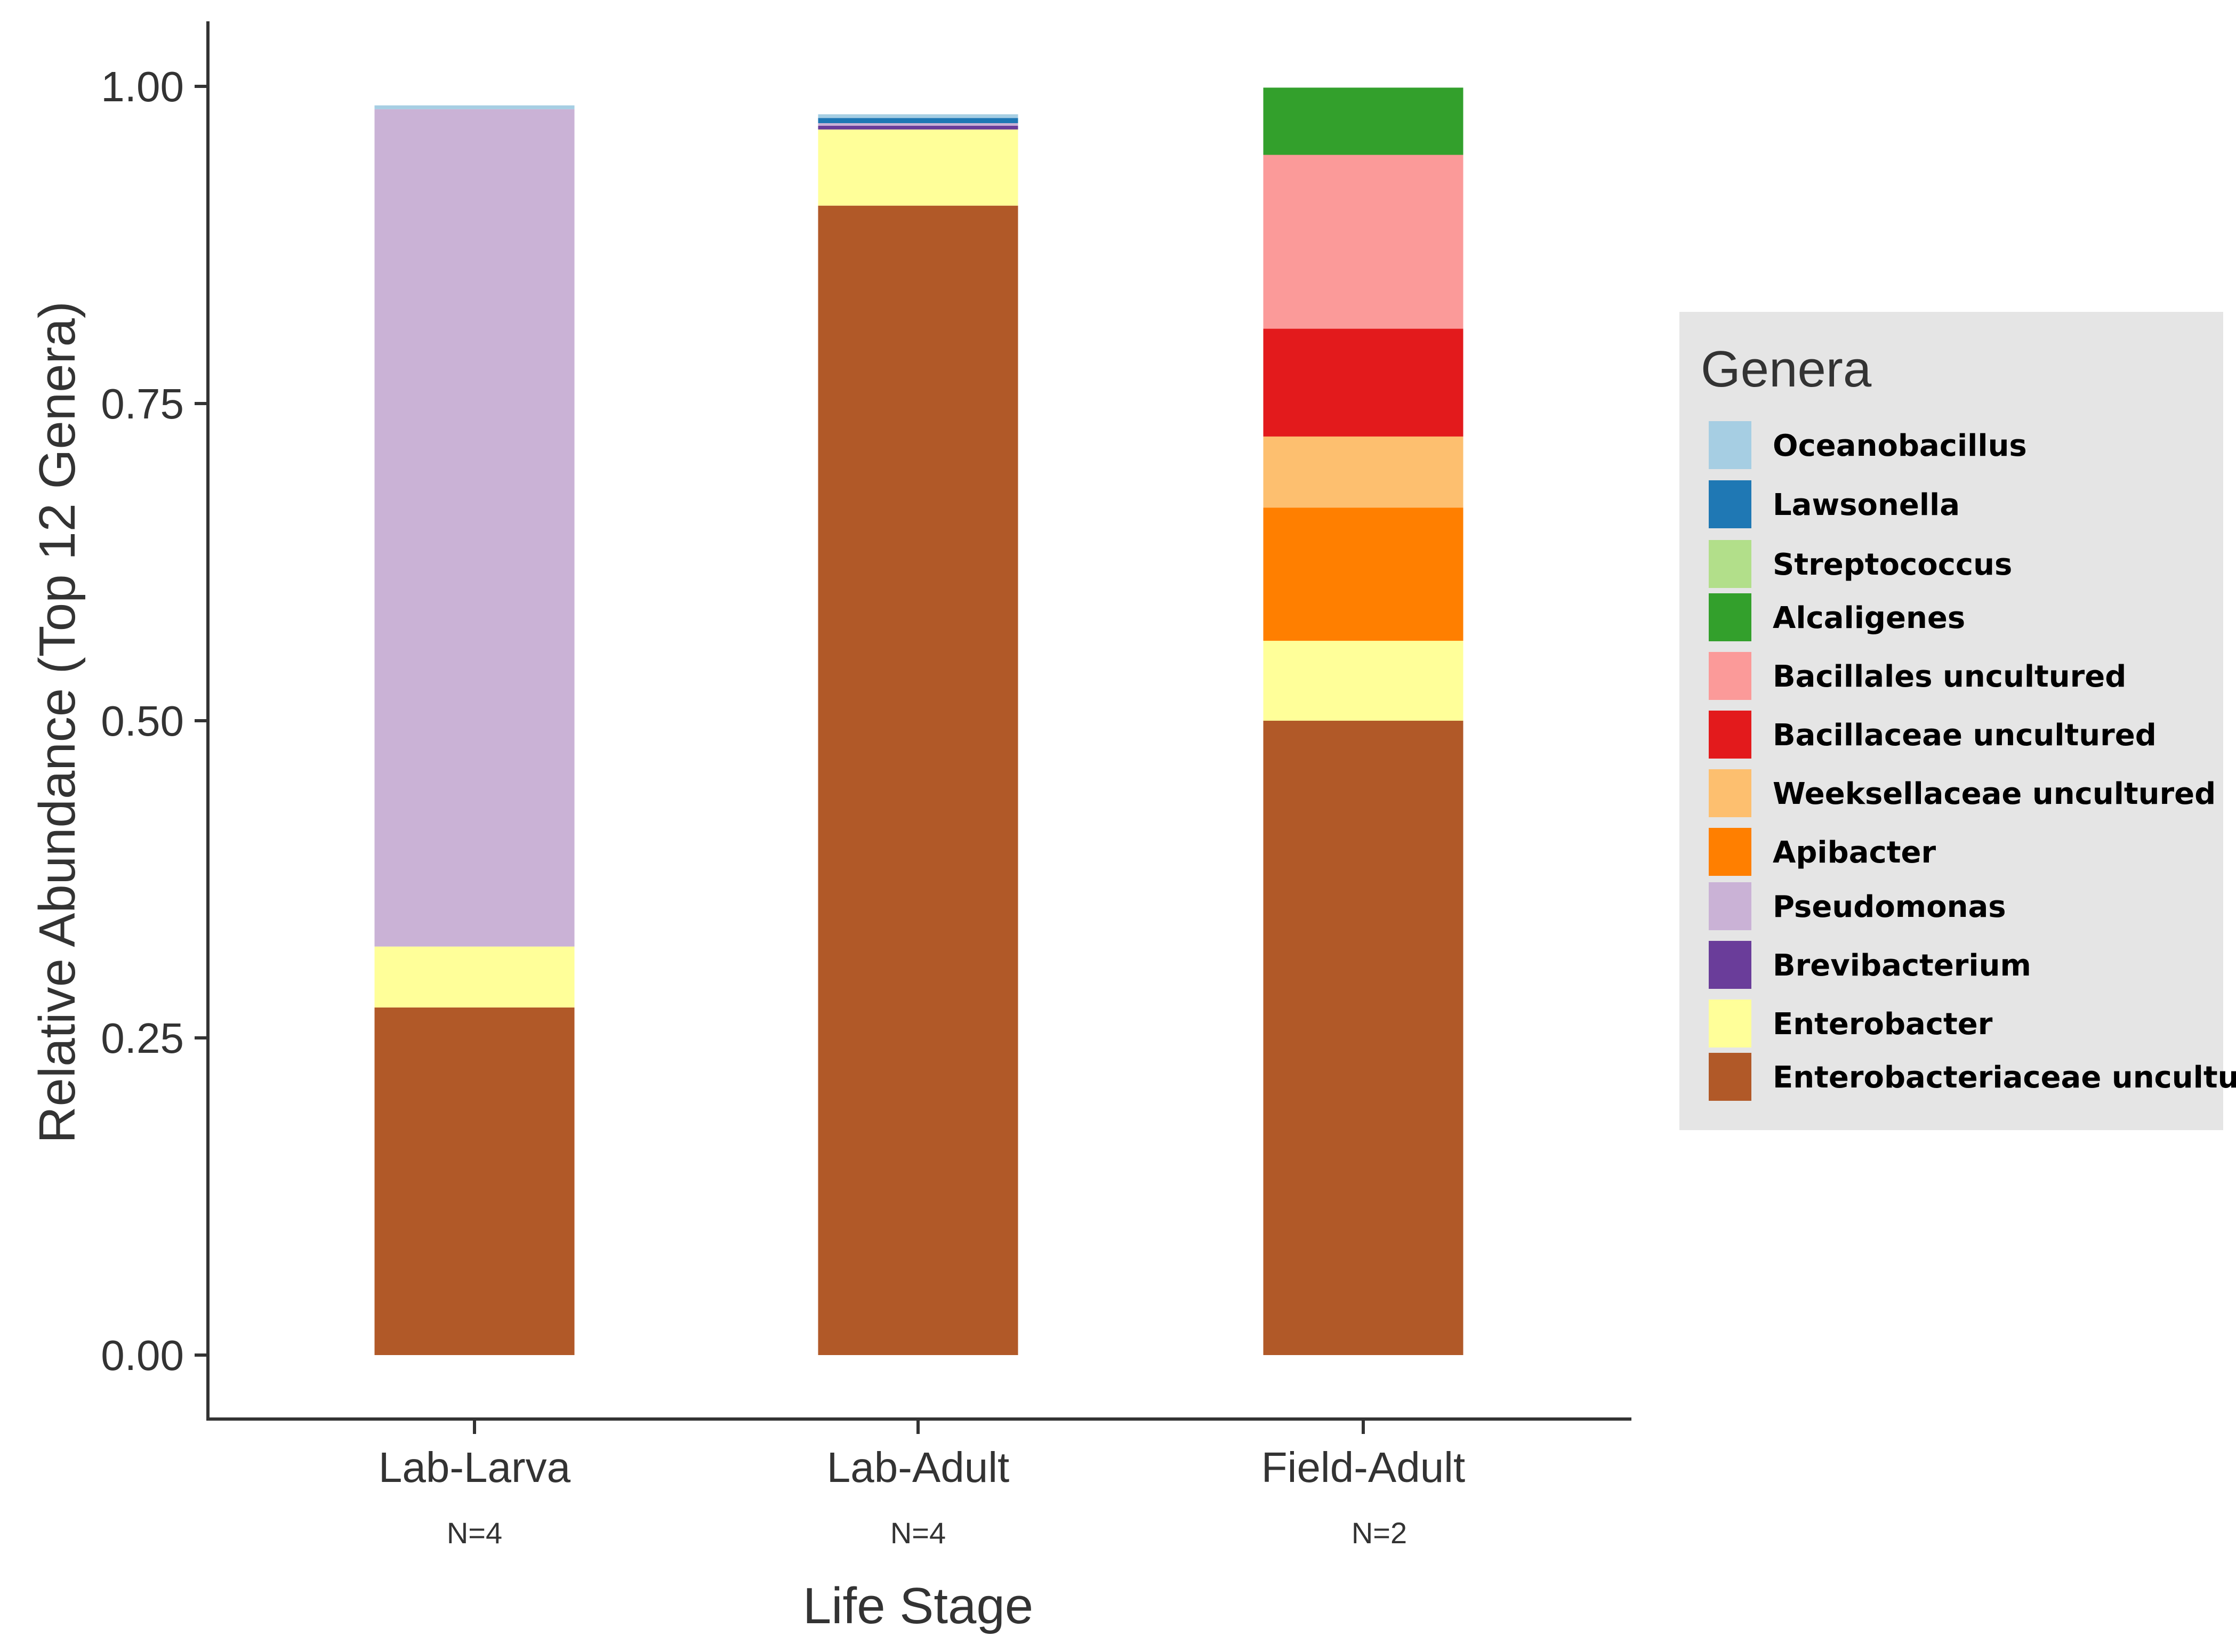  Describe the element at coordinates (2004, 1077) in the screenshot. I see `legend-item-label: Enterobacteriaceae uncultured` at that location.